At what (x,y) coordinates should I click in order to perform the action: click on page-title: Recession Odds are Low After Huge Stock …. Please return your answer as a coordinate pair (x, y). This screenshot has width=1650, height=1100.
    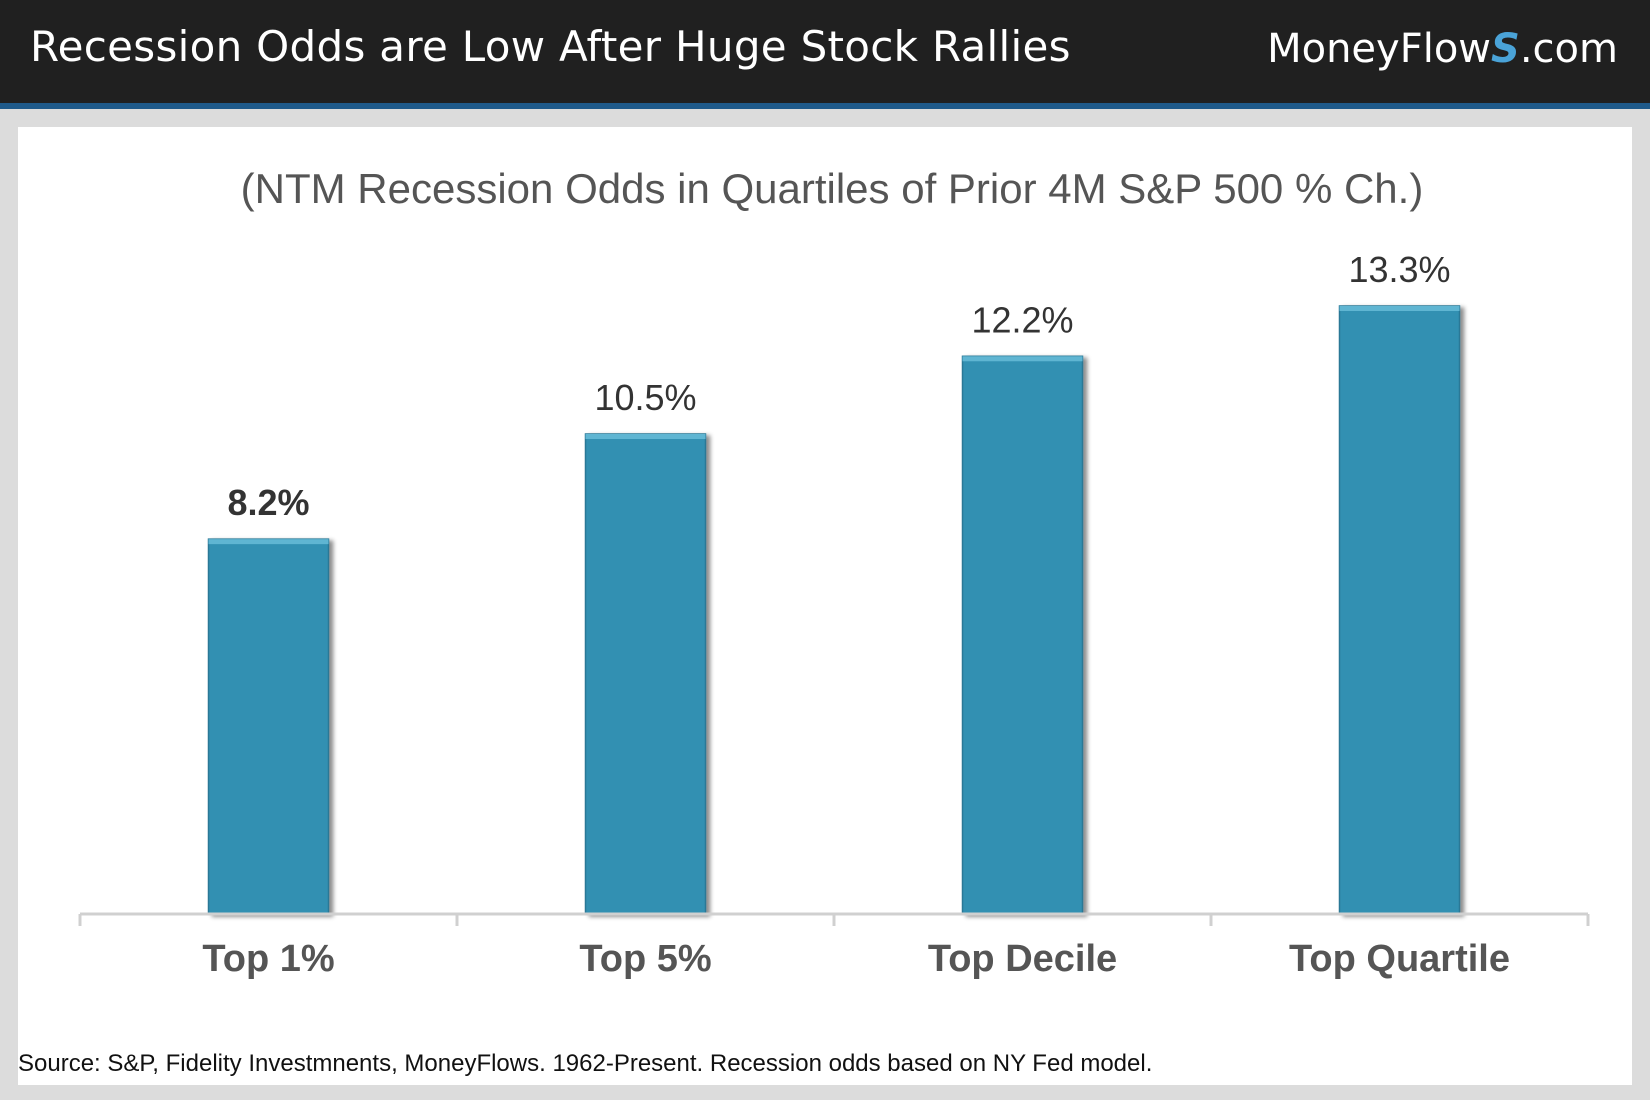
    Looking at the image, I should click on (550, 46).